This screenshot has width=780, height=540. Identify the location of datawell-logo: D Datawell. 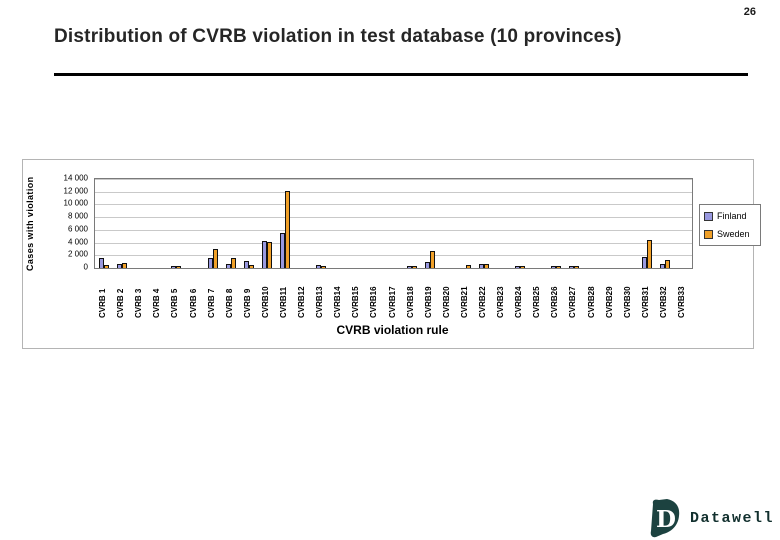
(709, 518).